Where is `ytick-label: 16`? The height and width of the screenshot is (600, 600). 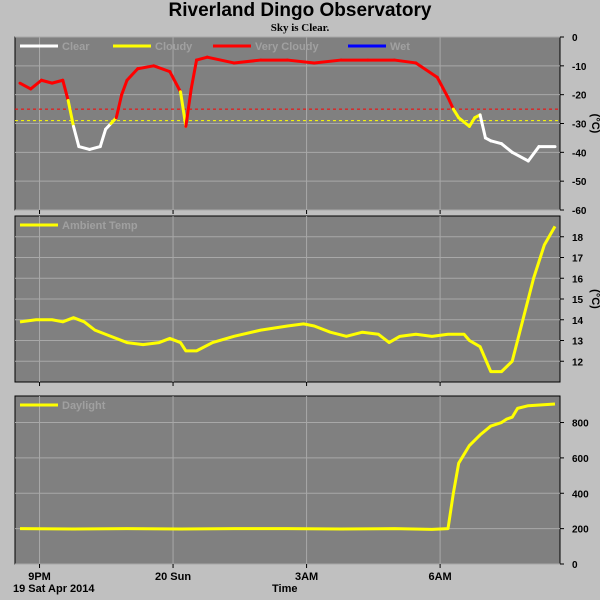 ytick-label: 16 is located at coordinates (578, 279).